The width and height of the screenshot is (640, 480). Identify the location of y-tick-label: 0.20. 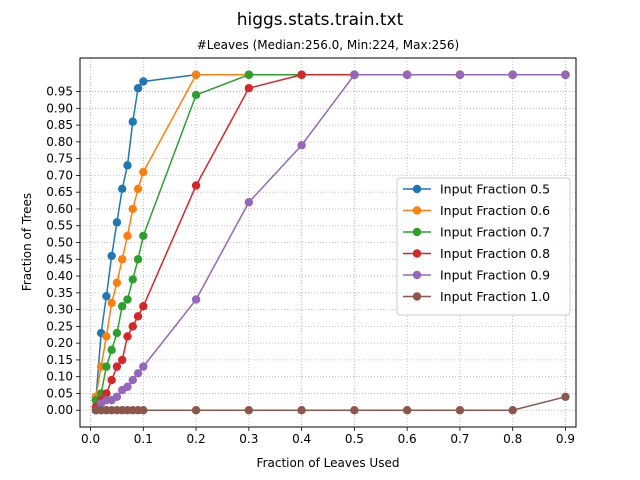
(59, 343).